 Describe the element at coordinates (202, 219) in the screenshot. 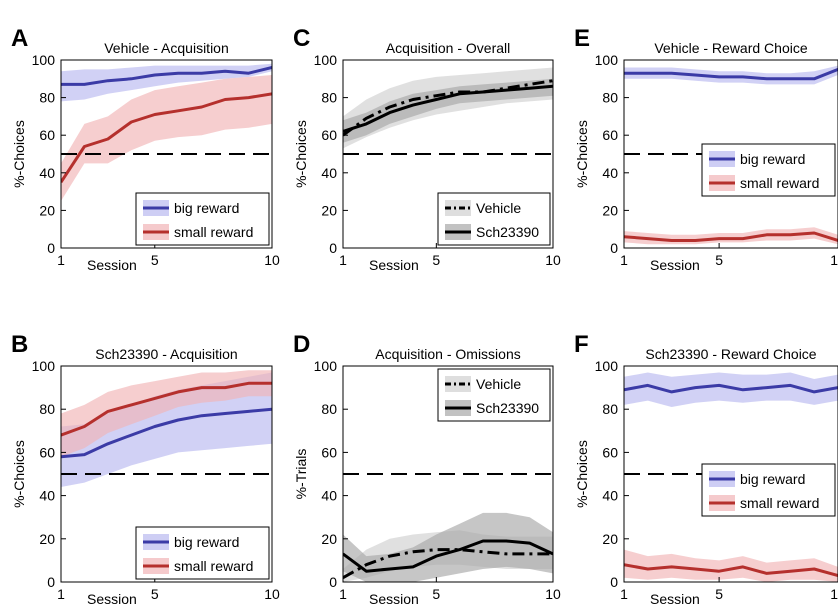

I see `panel-a-legend: big reward small reward` at that location.